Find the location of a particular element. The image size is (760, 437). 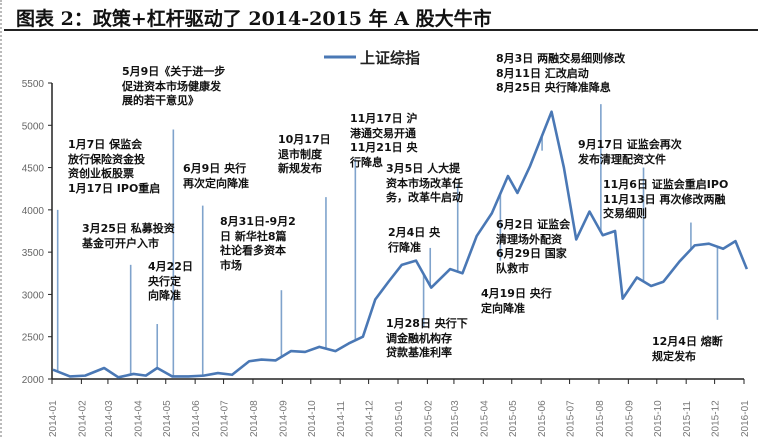

legend-label: 上证综指 is located at coordinates (390, 58).